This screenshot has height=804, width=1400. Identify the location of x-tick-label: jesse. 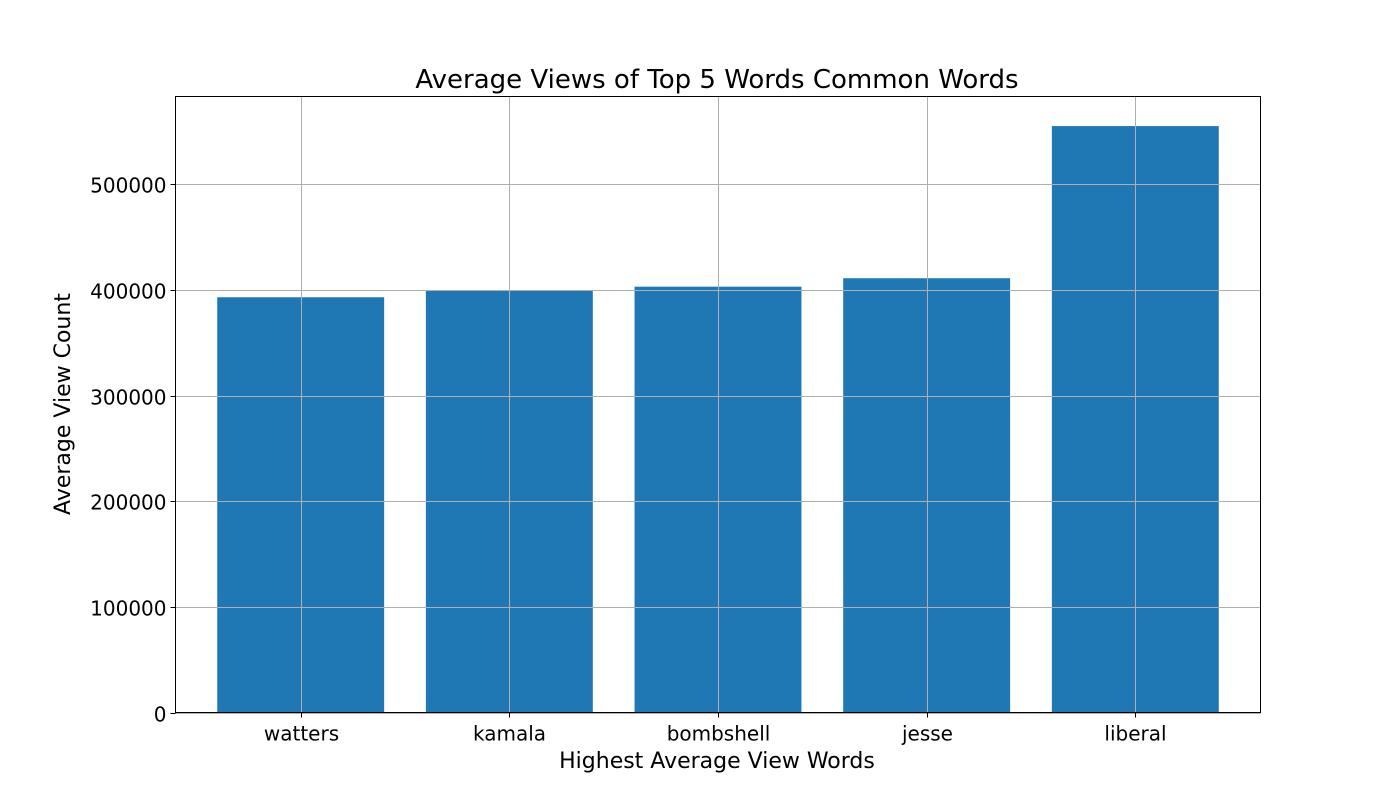
(927, 734).